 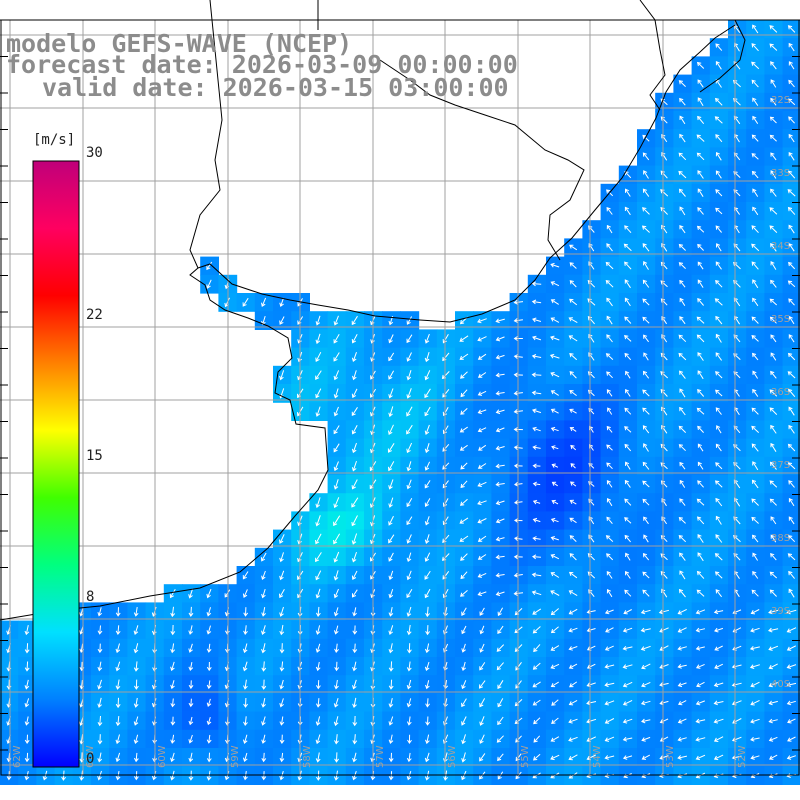 What do you see at coordinates (90, 759) in the screenshot?
I see `colorbar-tick-label: 0` at bounding box center [90, 759].